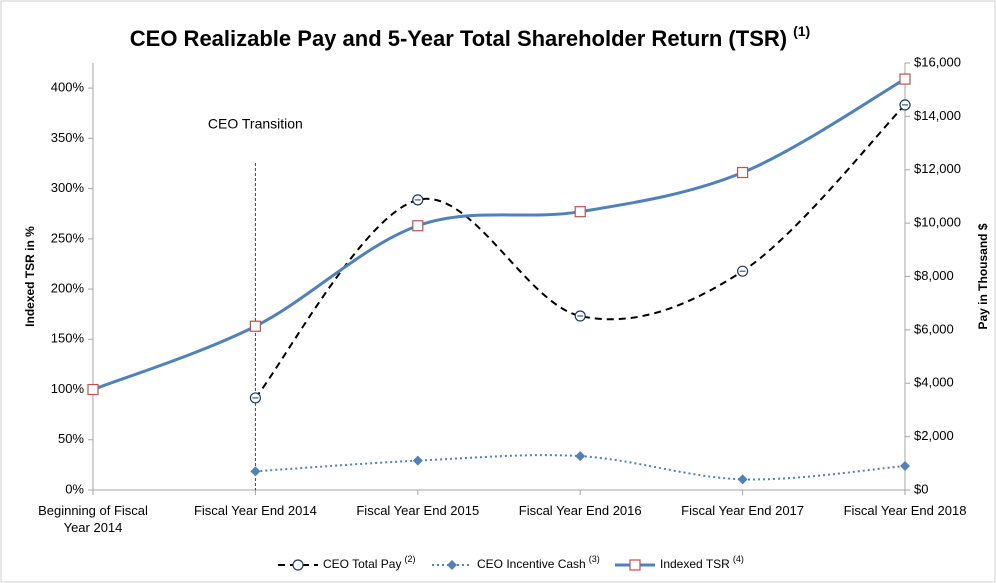 Image resolution: width=996 pixels, height=583 pixels. Describe the element at coordinates (68, 87) in the screenshot. I see `y-tick-label: 400%` at that location.